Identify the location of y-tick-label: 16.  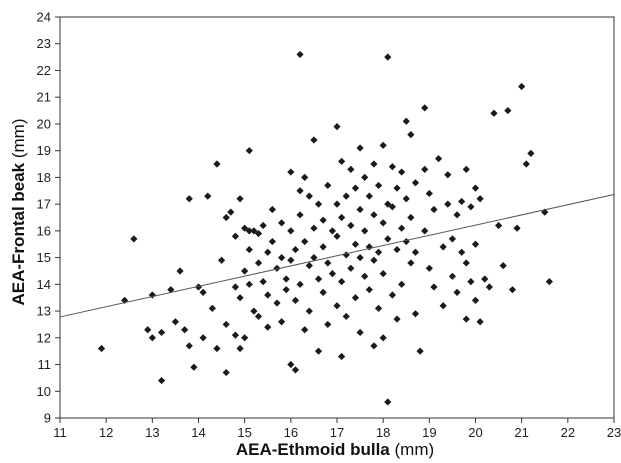
(44, 230).